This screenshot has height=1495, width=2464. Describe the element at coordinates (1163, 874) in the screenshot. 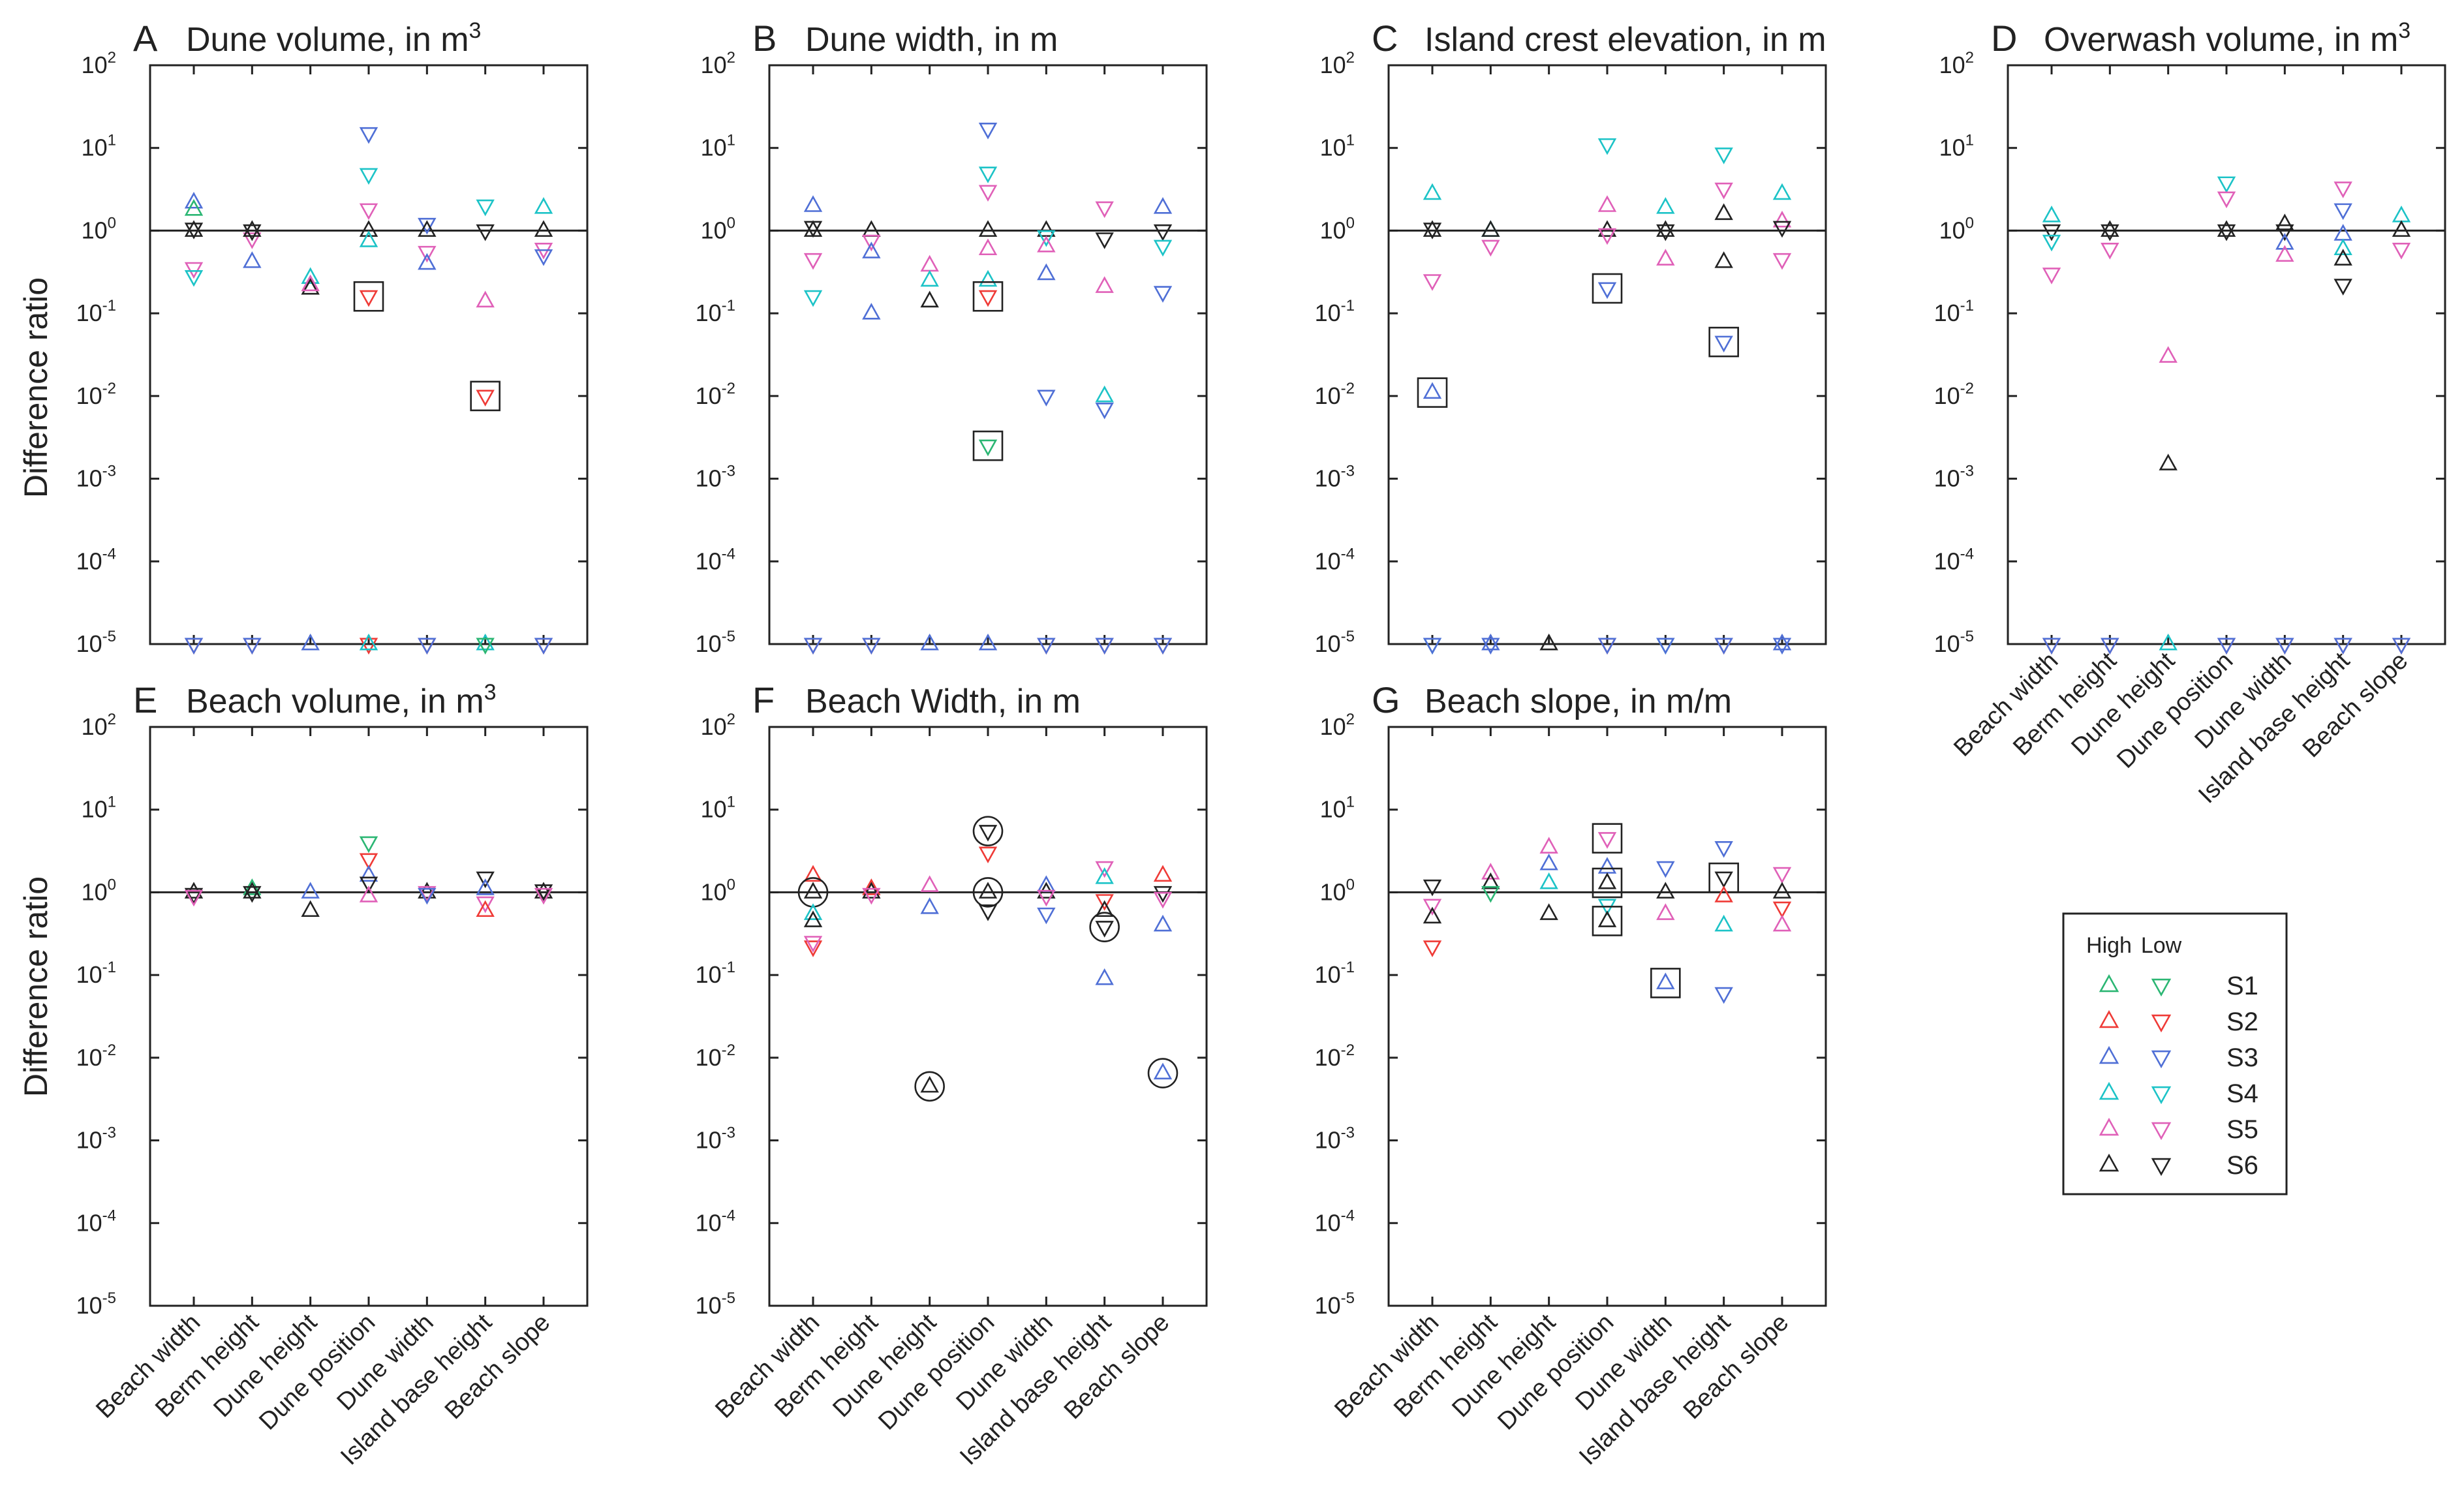

I see `point-S2-high` at that location.